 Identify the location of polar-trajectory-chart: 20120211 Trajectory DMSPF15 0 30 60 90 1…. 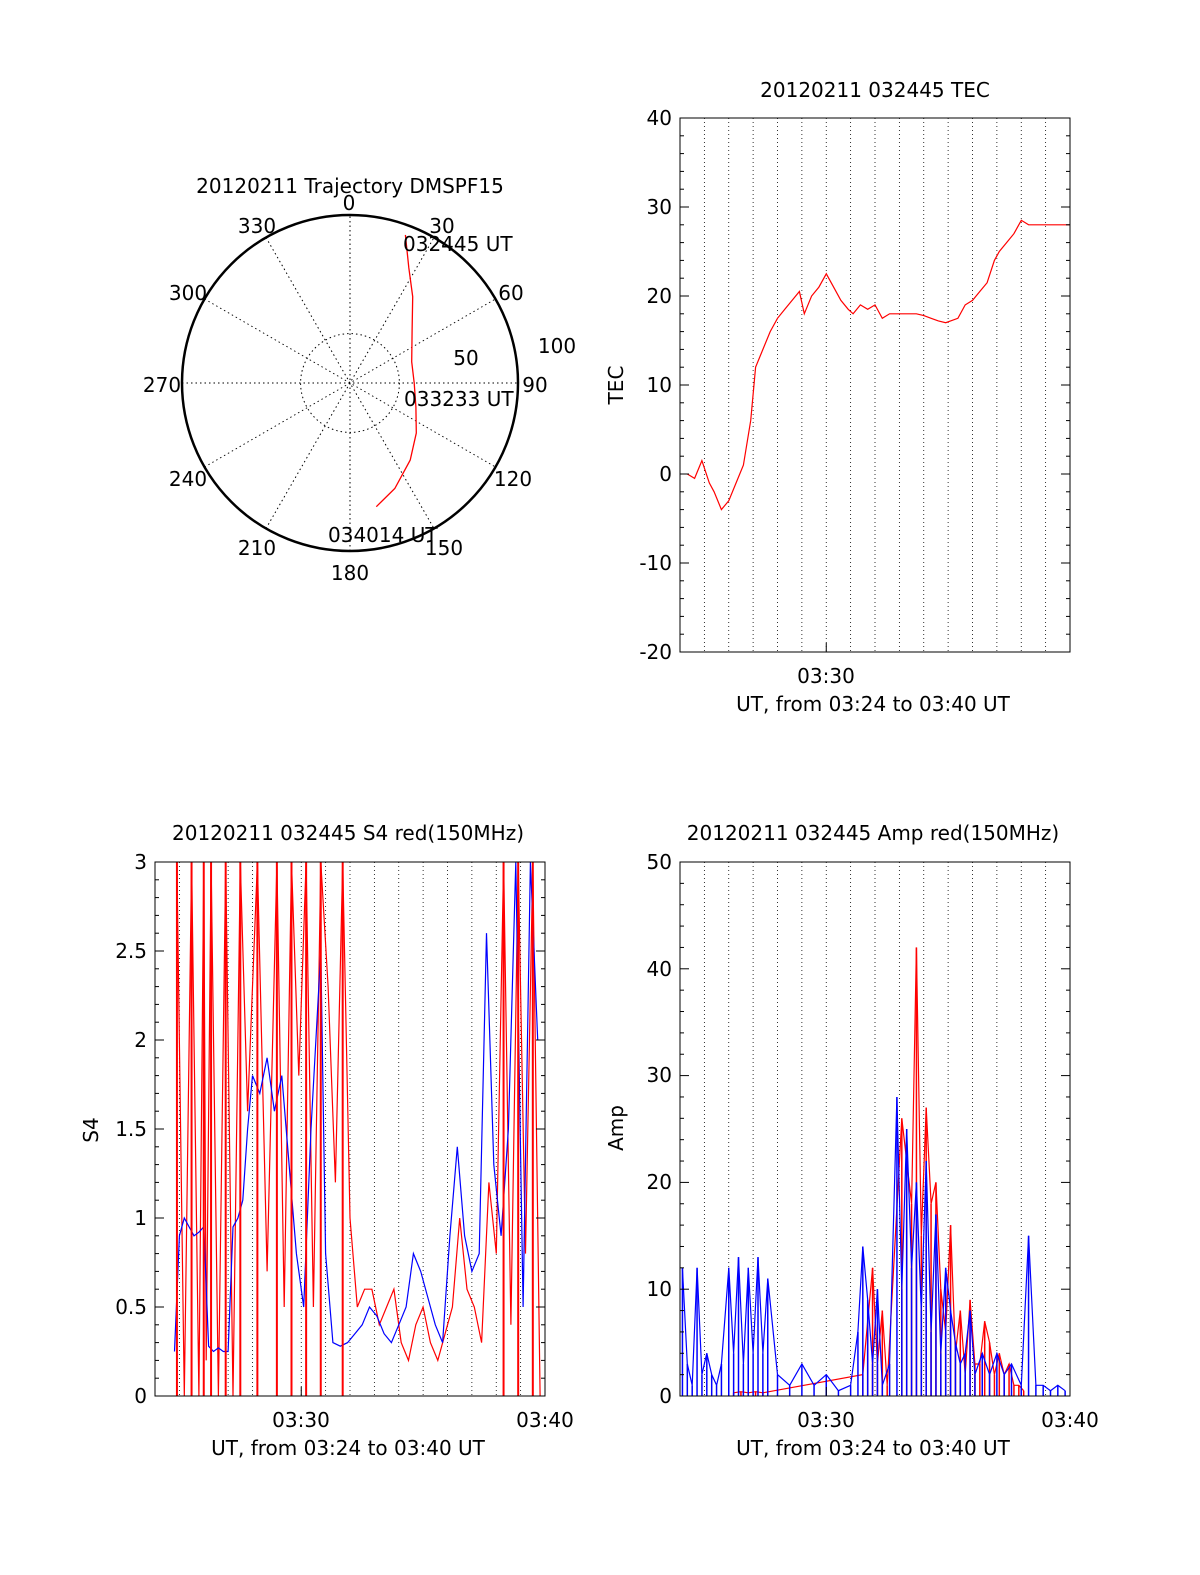
(359, 379).